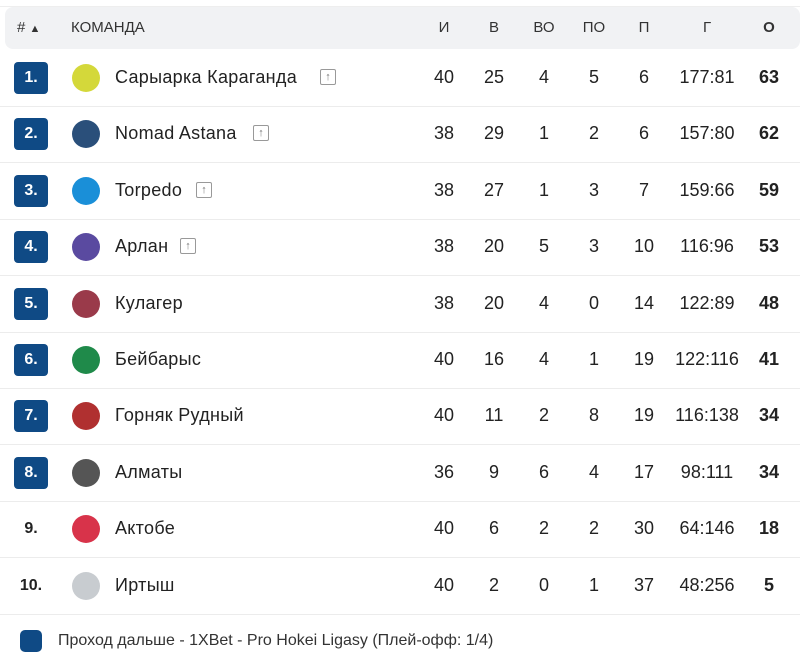 Image resolution: width=800 pixels, height=671 pixels. What do you see at coordinates (145, 528) in the screenshot?
I see `team-name: Актобе` at bounding box center [145, 528].